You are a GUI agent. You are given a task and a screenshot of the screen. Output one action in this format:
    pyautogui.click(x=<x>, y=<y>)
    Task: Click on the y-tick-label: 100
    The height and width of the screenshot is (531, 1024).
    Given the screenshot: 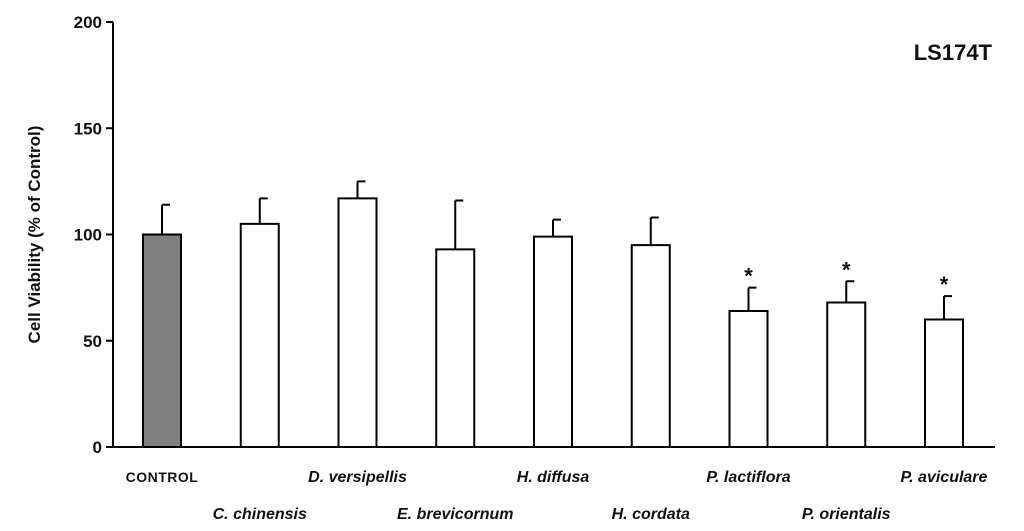 What is the action you would take?
    pyautogui.click(x=88, y=235)
    